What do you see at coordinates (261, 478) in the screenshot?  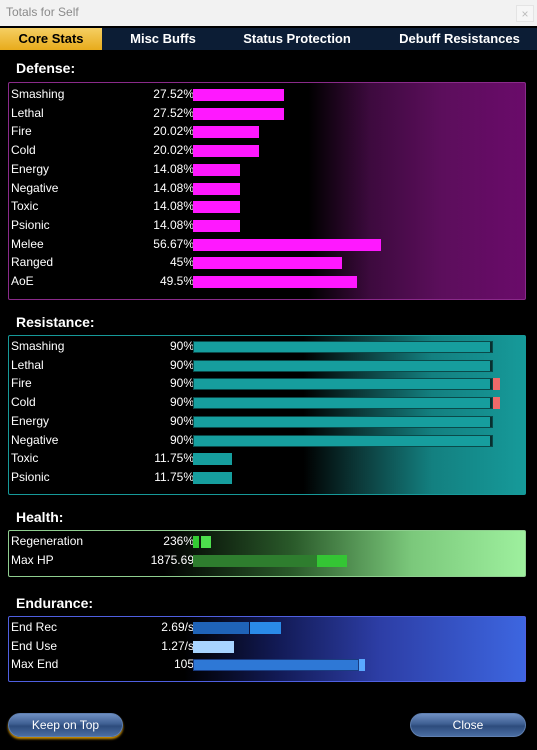 I see `resistance-row: Psionic 11.75%` at bounding box center [261, 478].